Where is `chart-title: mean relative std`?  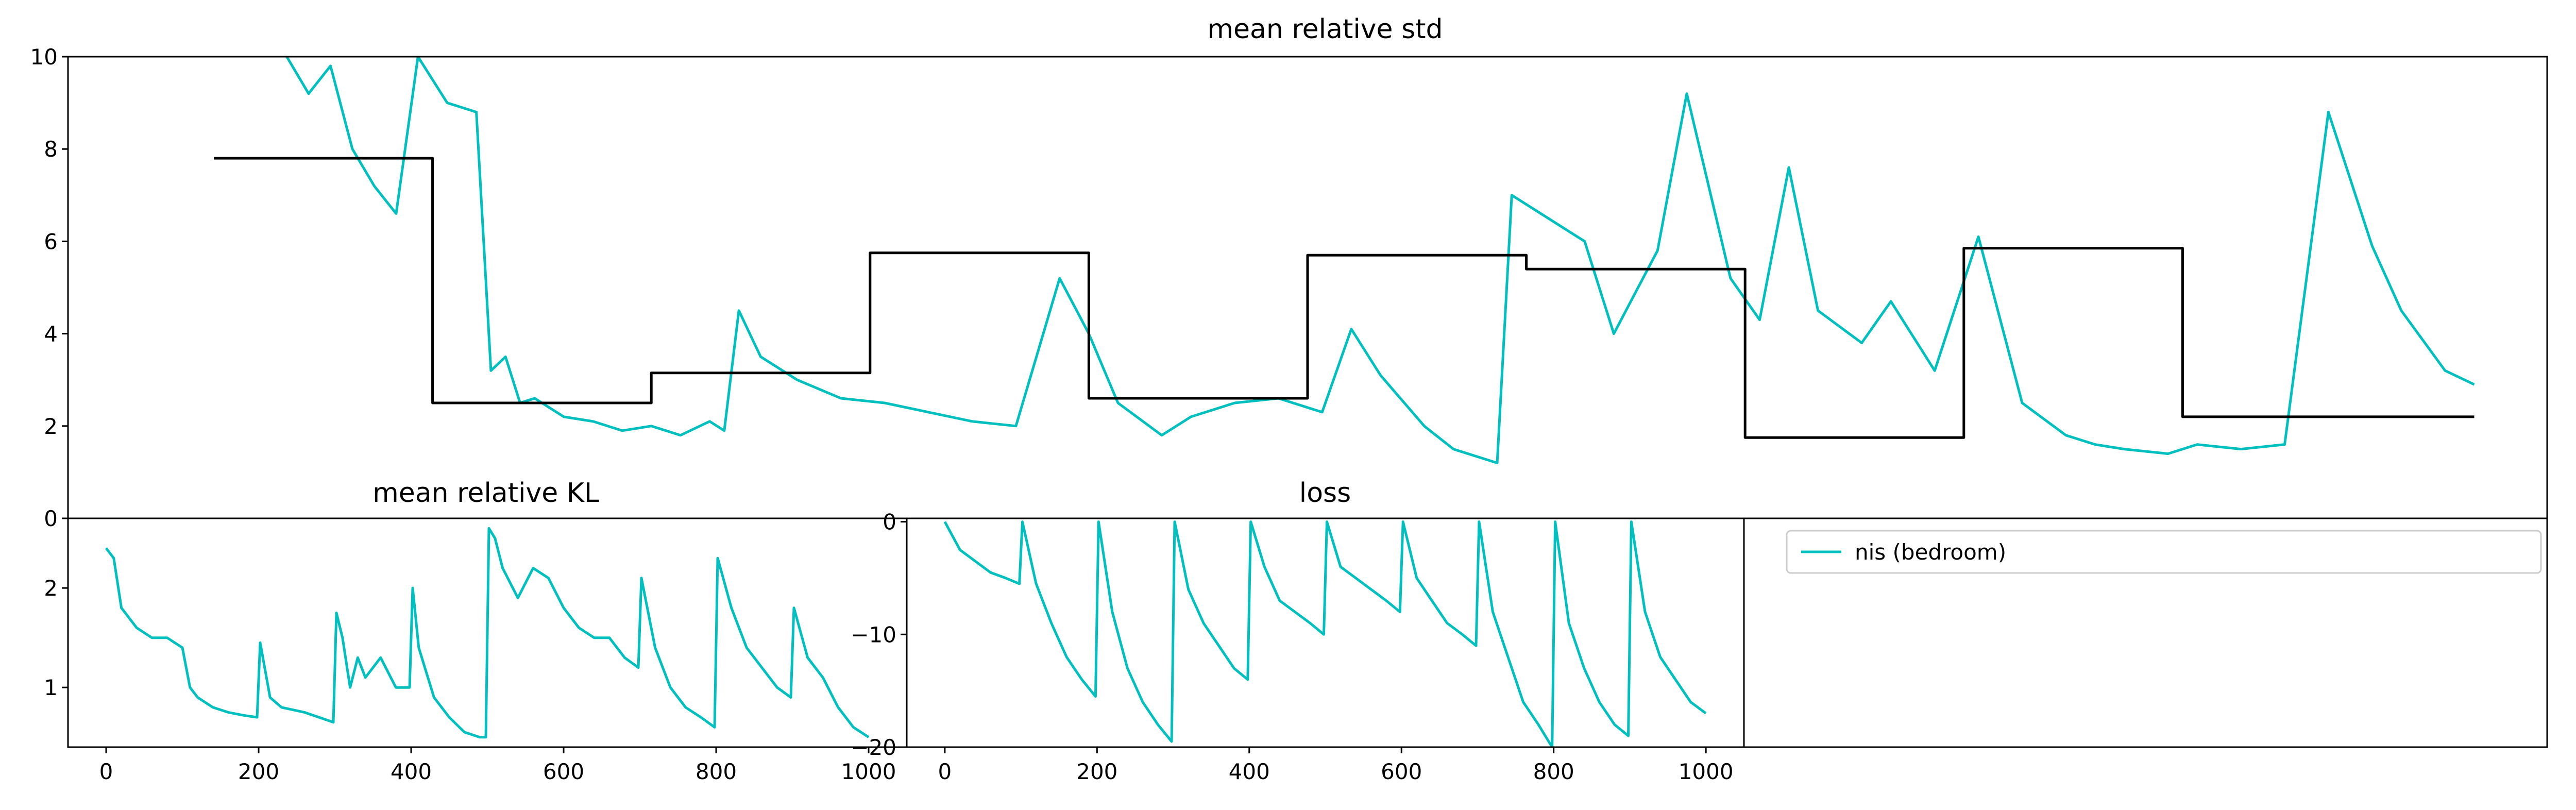
chart-title: mean relative std is located at coordinates (1325, 29).